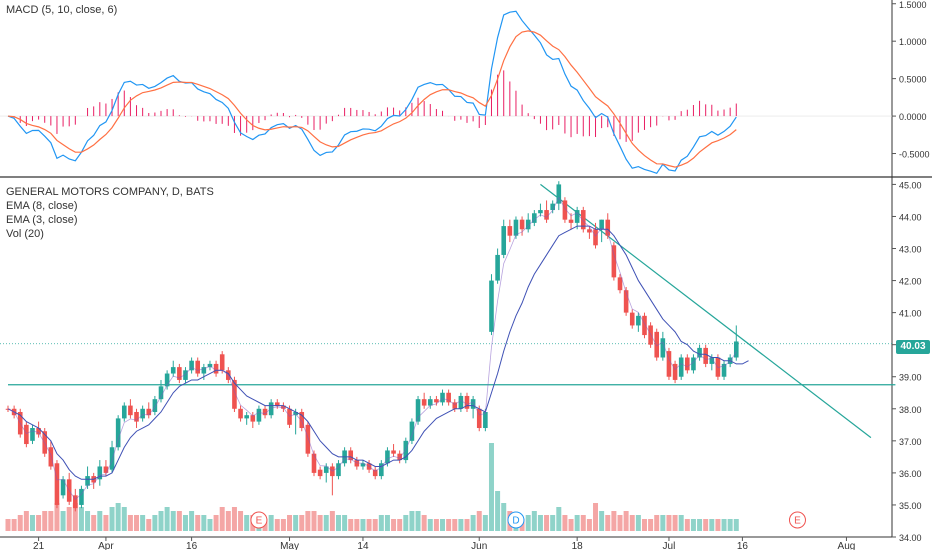 The width and height of the screenshot is (932, 550). What do you see at coordinates (914, 155) in the screenshot?
I see `macd-tick-label: -0.5000` at bounding box center [914, 155].